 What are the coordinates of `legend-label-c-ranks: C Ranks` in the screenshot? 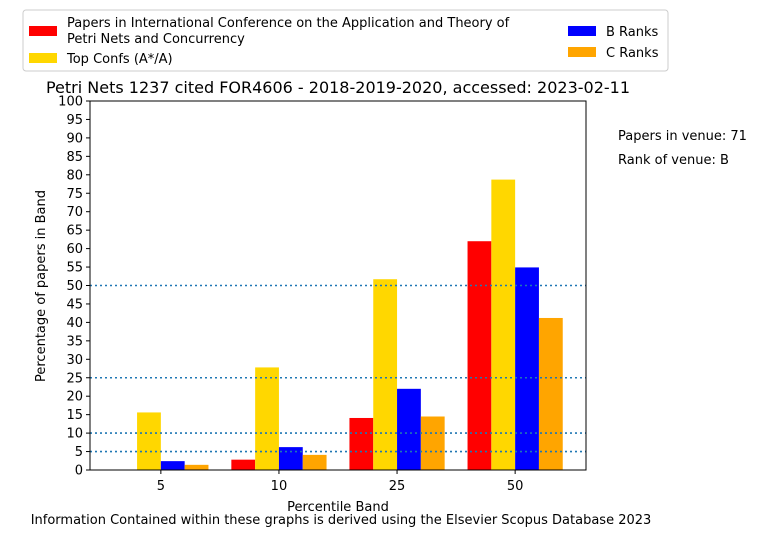 It's located at (632, 53).